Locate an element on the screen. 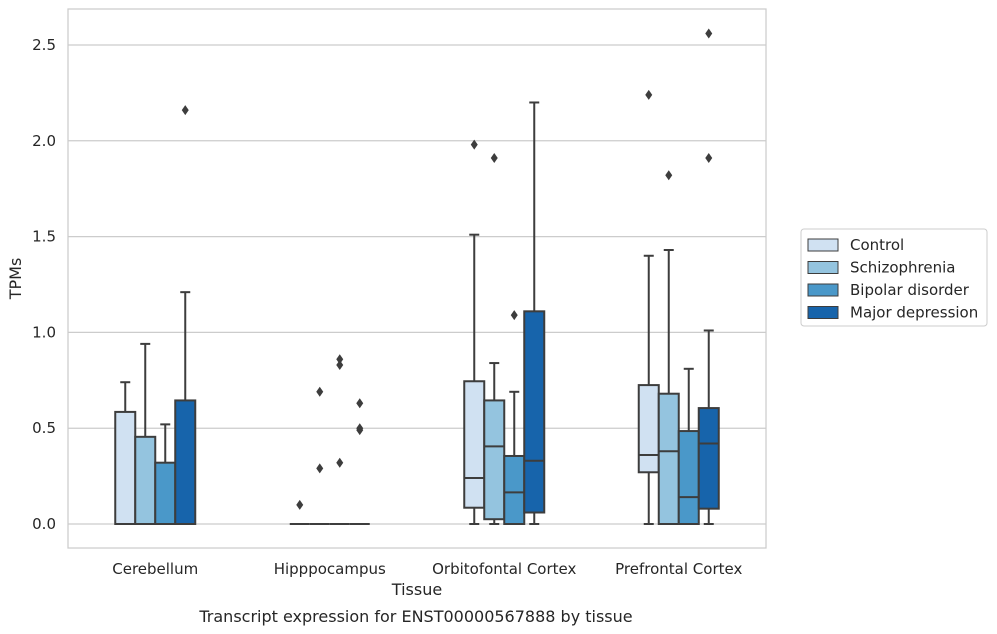 Image resolution: width=997 pixels, height=634 pixels. legend-label: Control is located at coordinates (877, 245).